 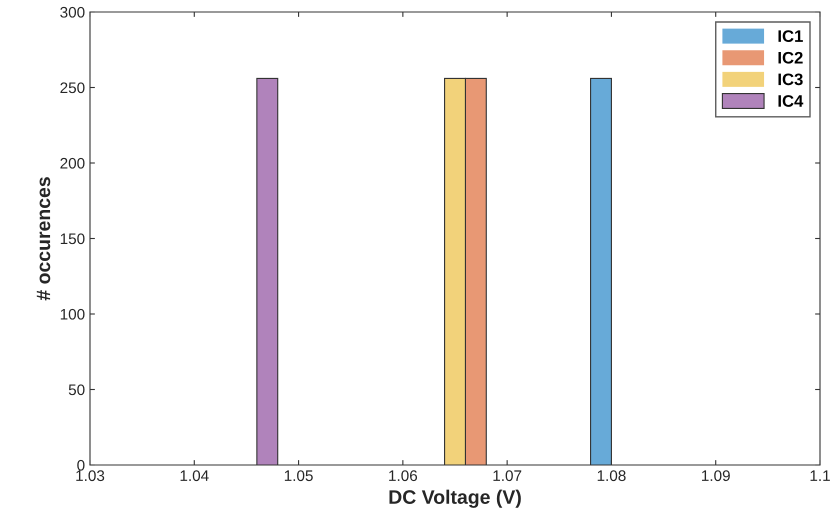 What do you see at coordinates (791, 101) in the screenshot?
I see `legend-label: IC4` at bounding box center [791, 101].